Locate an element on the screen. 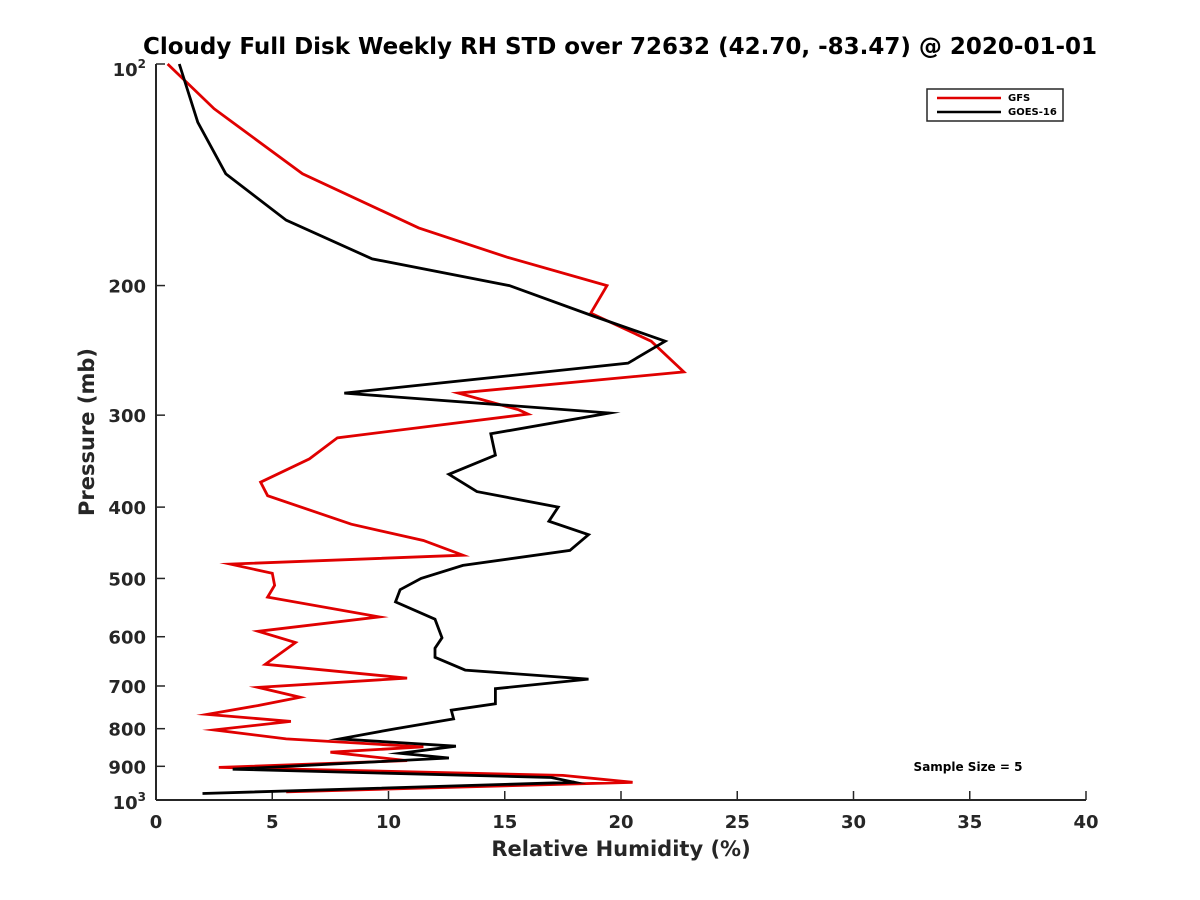  x-tick-label: 5 is located at coordinates (272, 822).